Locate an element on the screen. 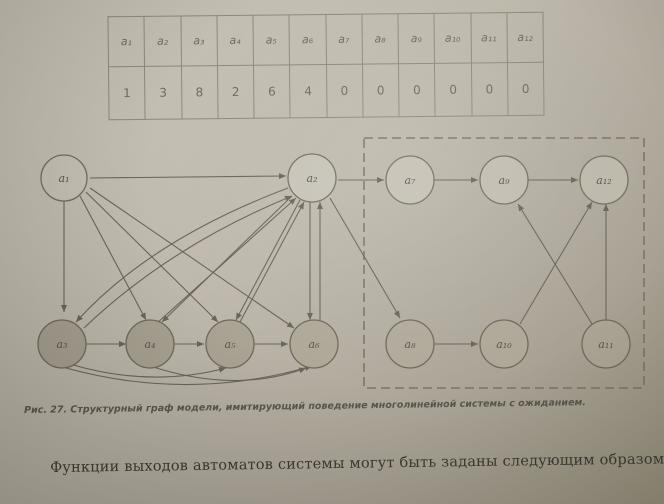 This screenshot has height=504, width=664. node-a4: a₄ is located at coordinates (150, 344).